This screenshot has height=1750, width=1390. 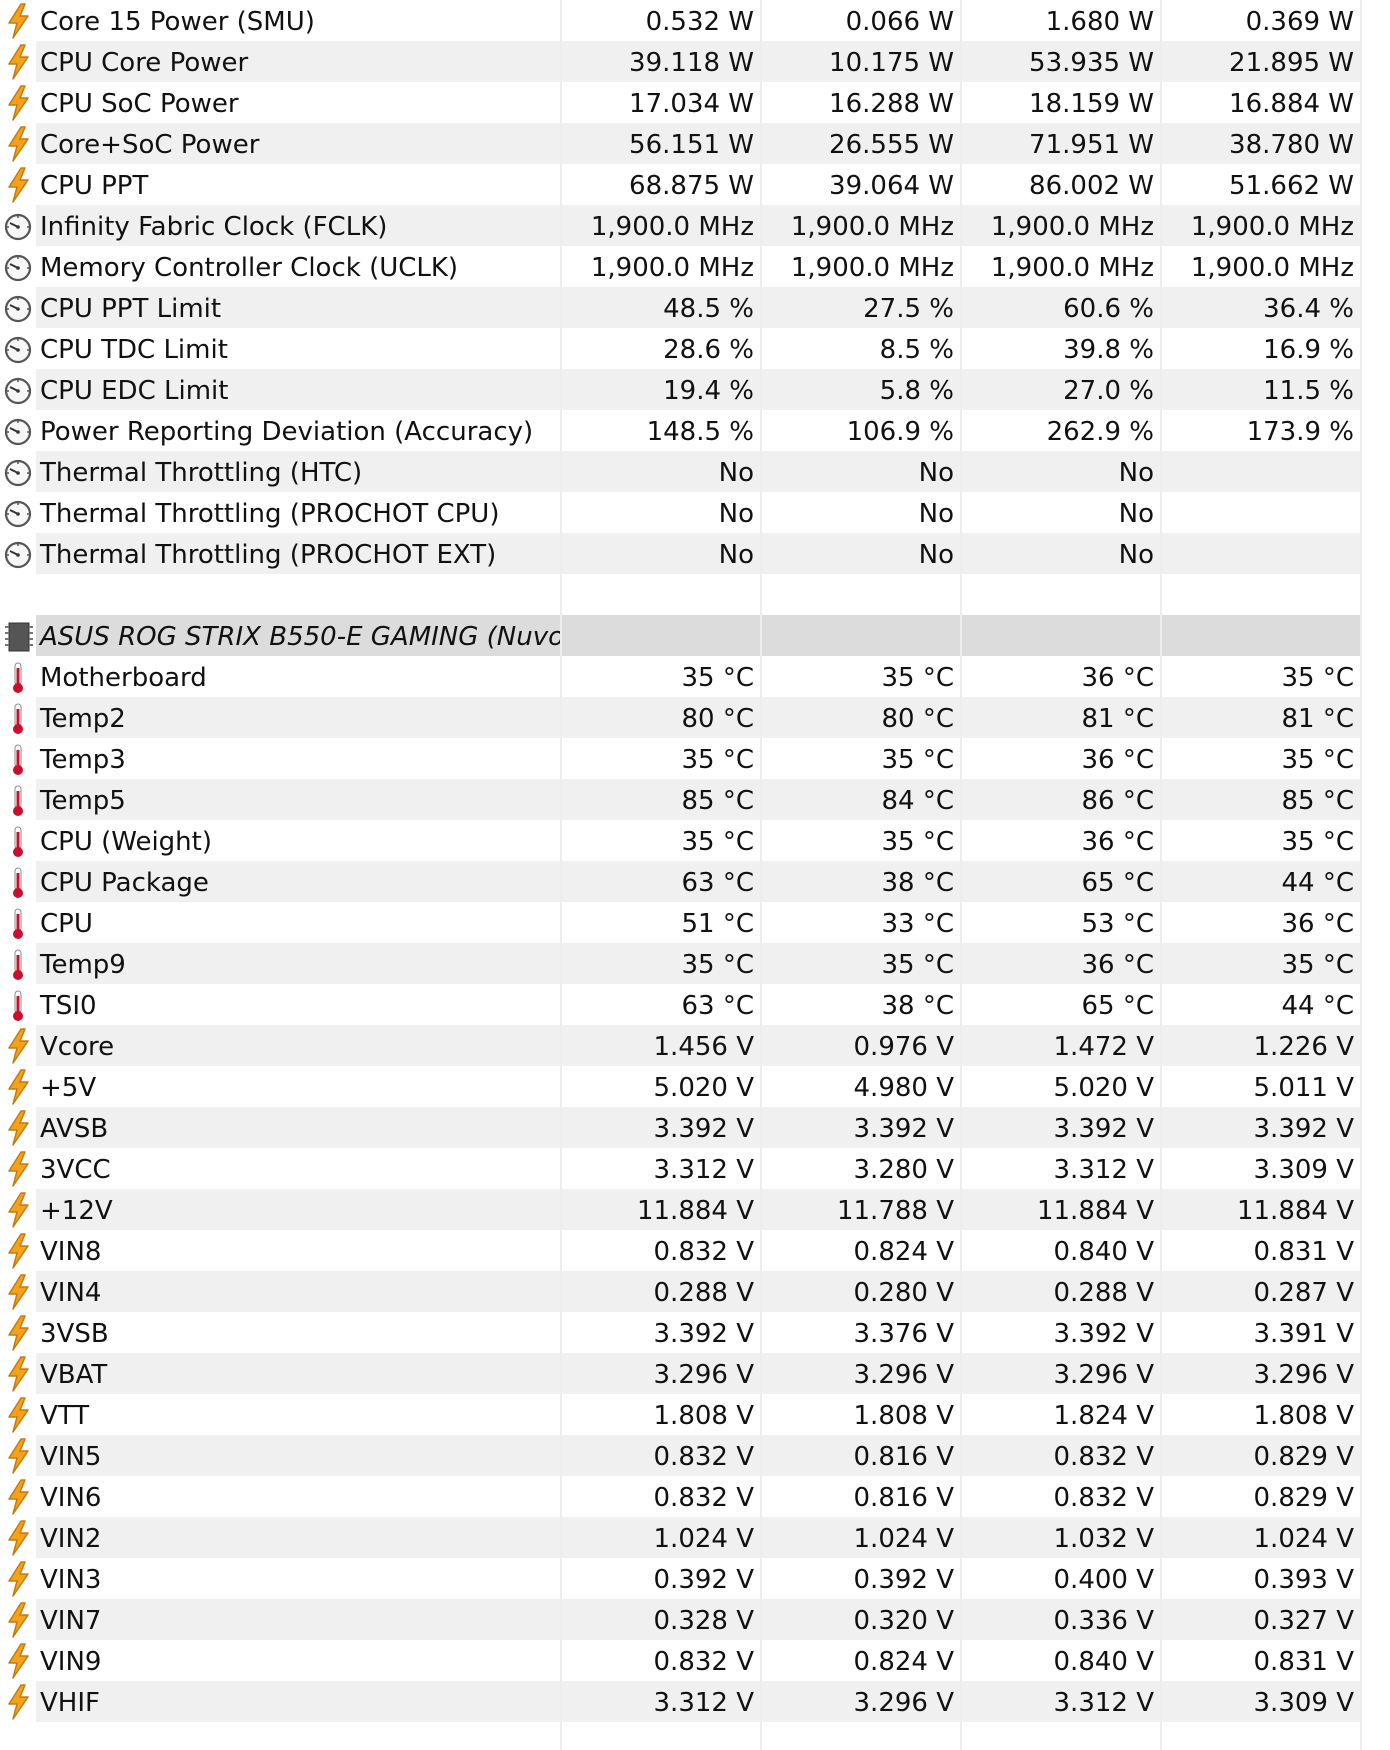 I want to click on sensor-value: 0.288 V, so click(x=1061, y=1291).